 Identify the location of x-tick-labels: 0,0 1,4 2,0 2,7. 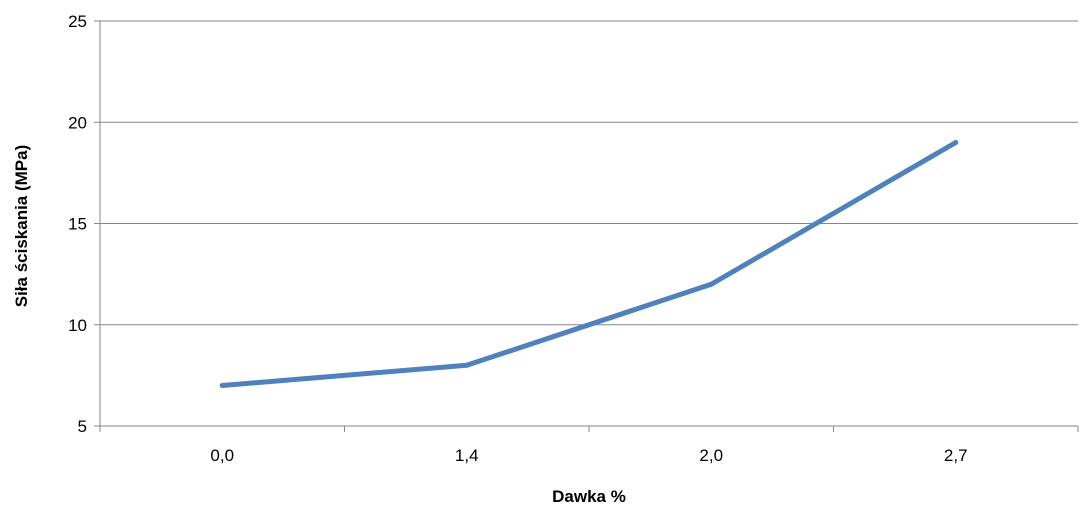
(588, 455).